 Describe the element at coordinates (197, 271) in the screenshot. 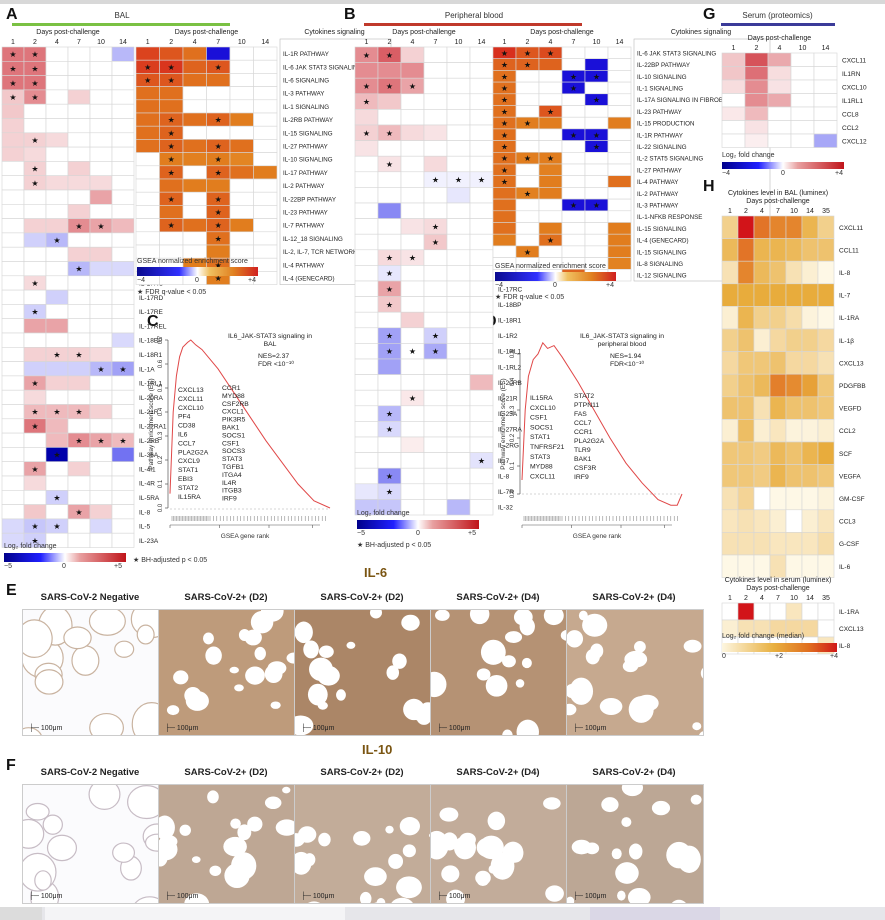

I see `legend-bar-a-nes` at that location.